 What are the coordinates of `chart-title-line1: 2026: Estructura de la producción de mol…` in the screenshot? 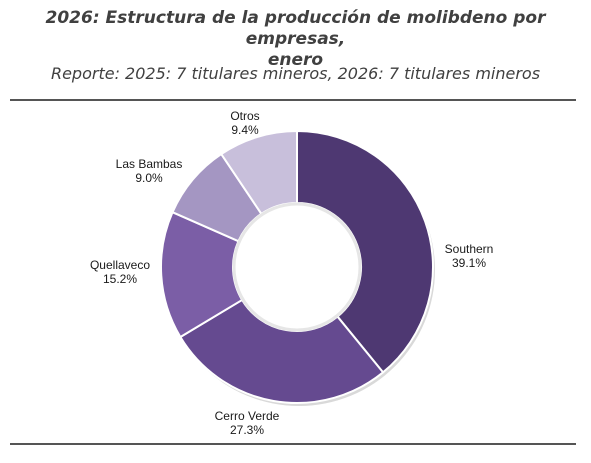 It's located at (295, 28).